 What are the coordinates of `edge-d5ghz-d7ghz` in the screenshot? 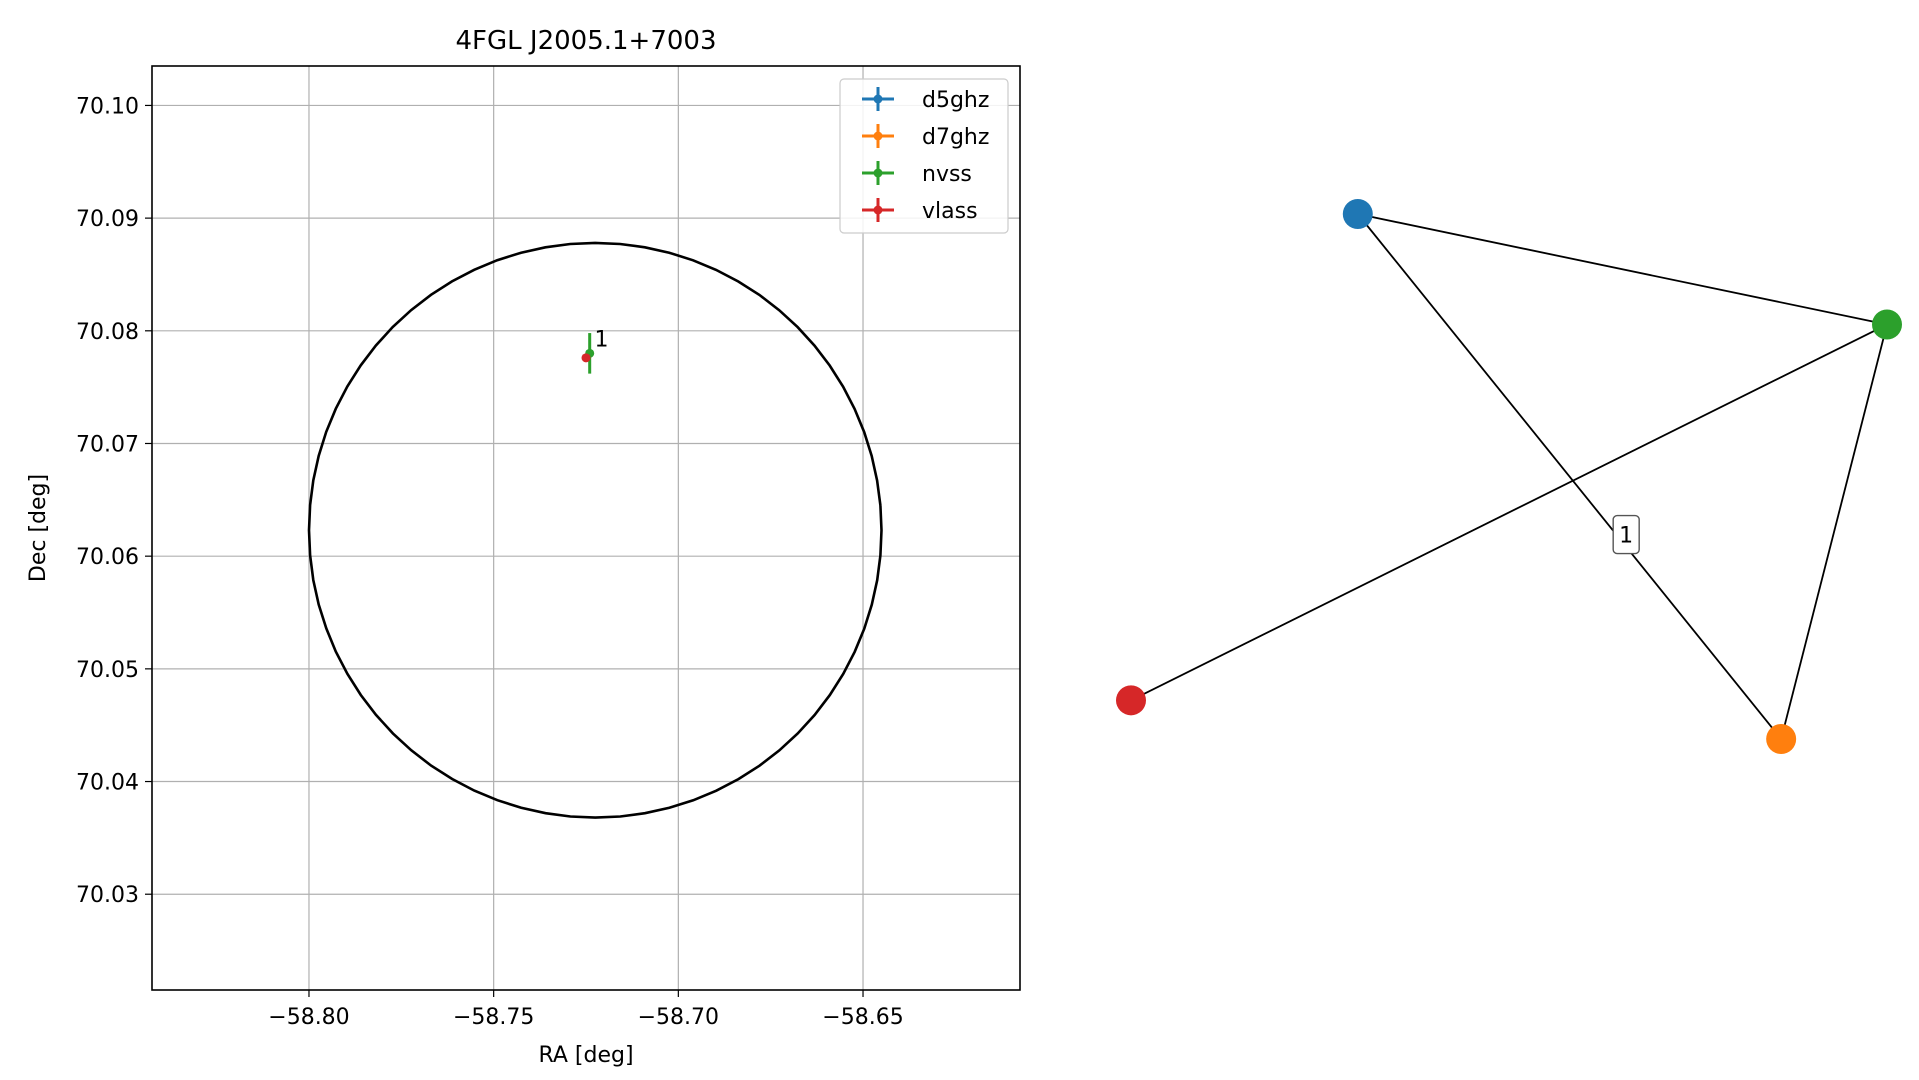 It's located at (1569, 476).